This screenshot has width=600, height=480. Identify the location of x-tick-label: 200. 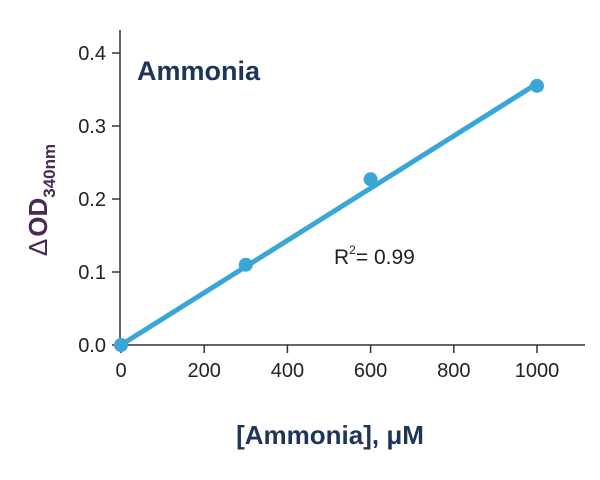
(204, 371).